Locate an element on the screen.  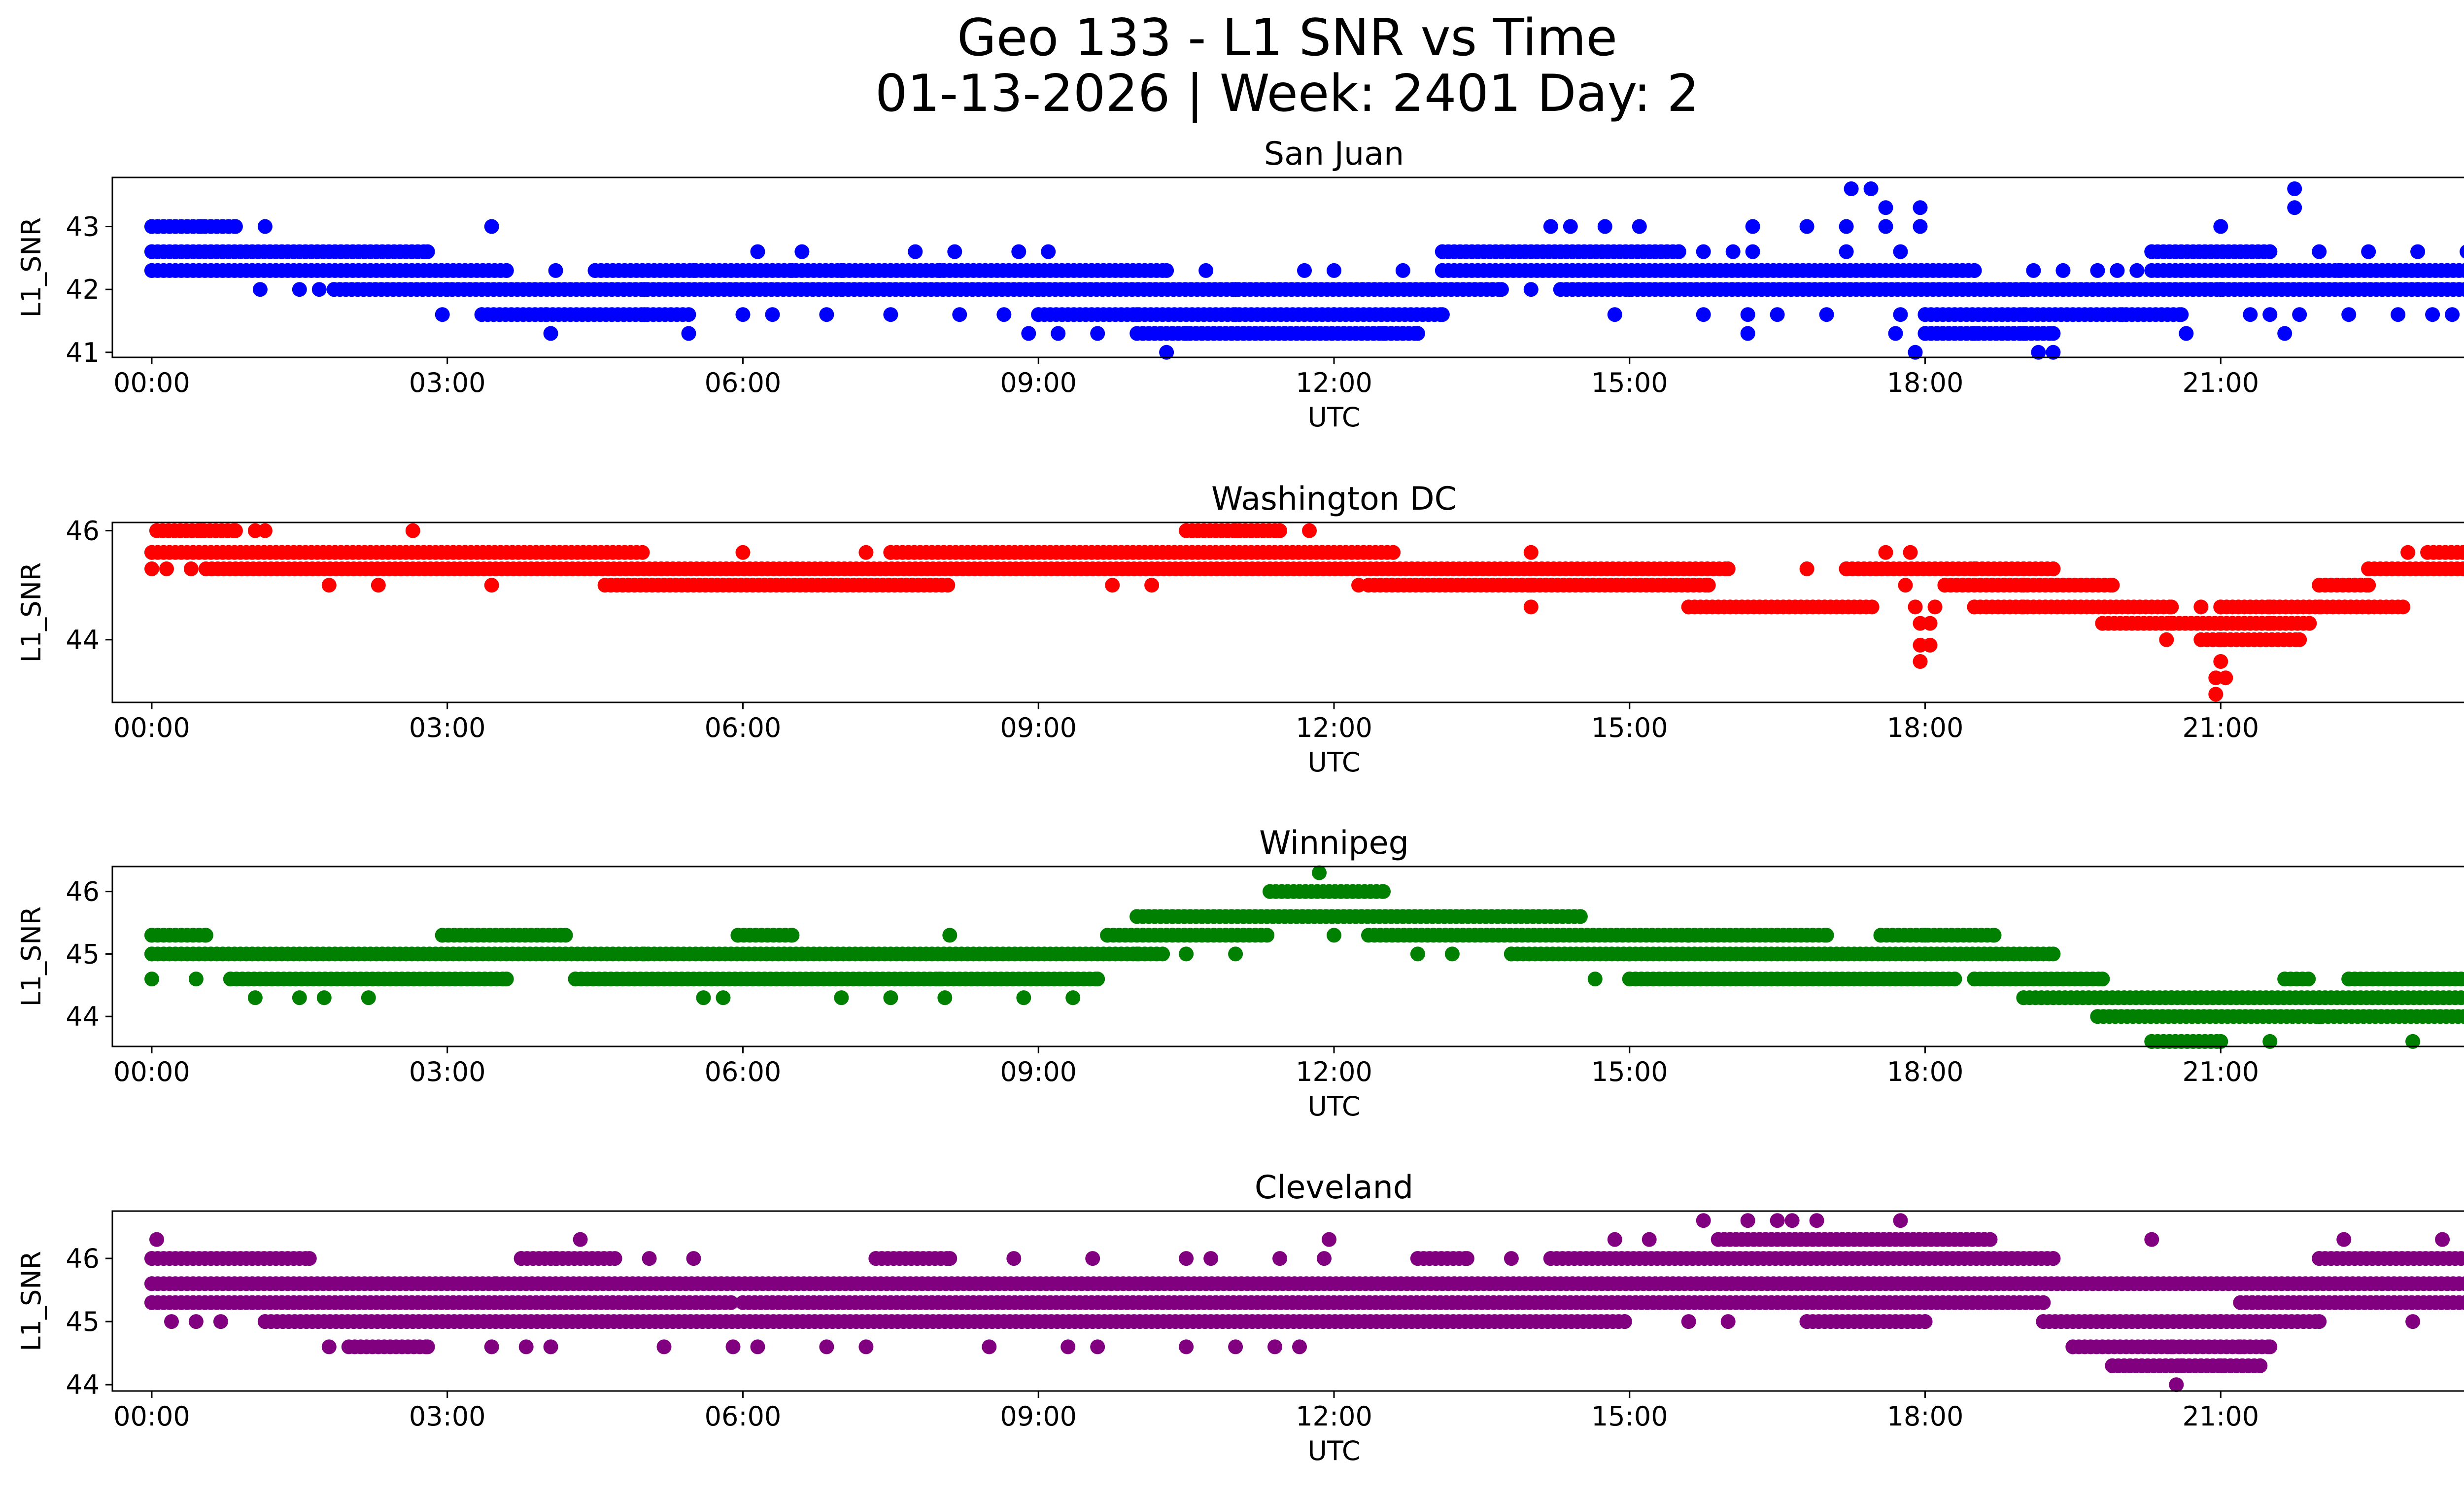
y-tick-label: 45 is located at coordinates (83, 954).